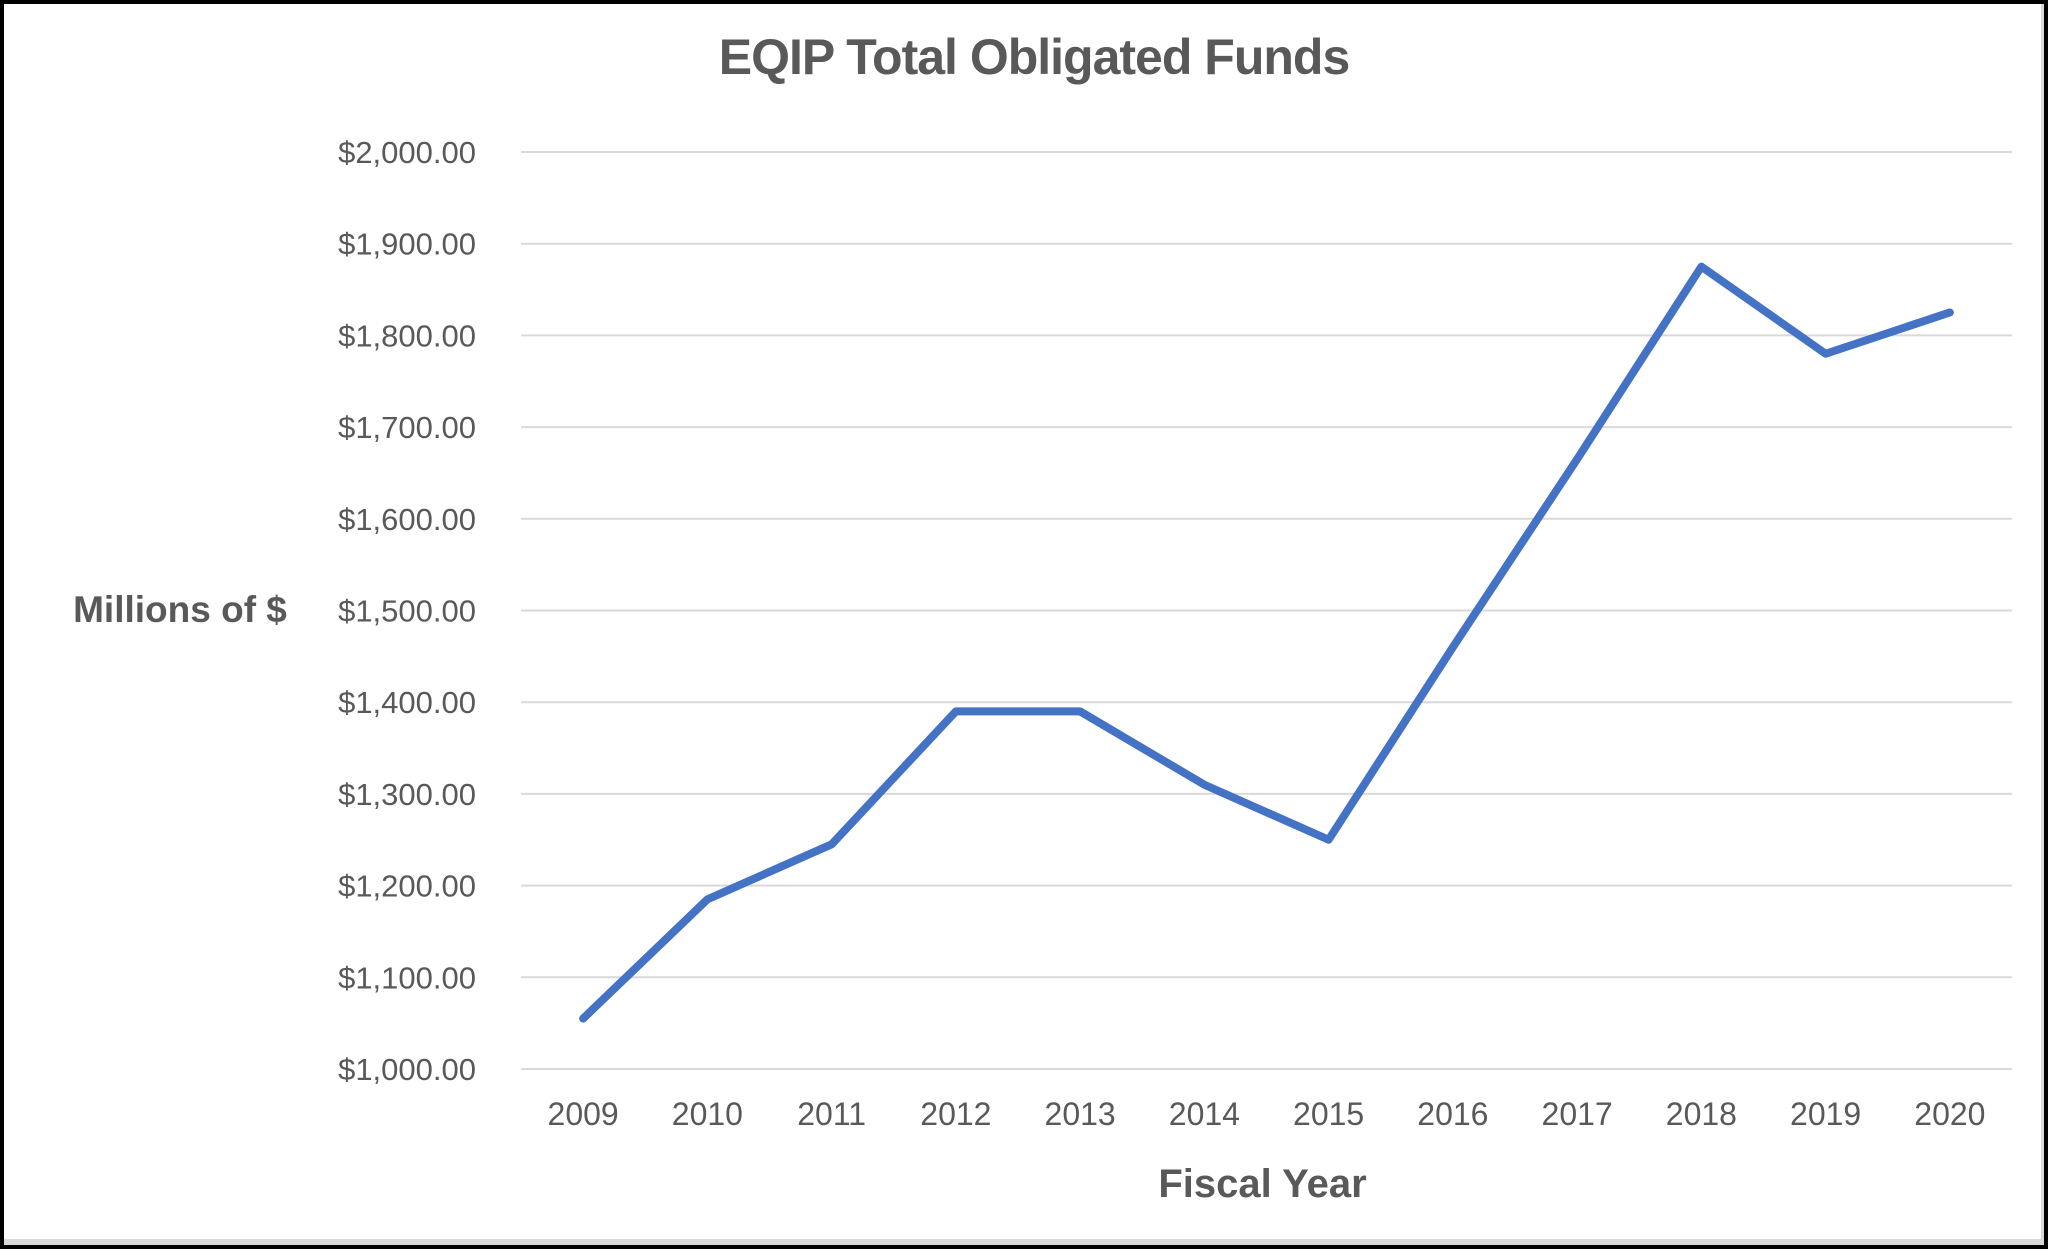 The height and width of the screenshot is (1249, 2048). I want to click on x-tick-label: 2013, so click(1080, 1114).